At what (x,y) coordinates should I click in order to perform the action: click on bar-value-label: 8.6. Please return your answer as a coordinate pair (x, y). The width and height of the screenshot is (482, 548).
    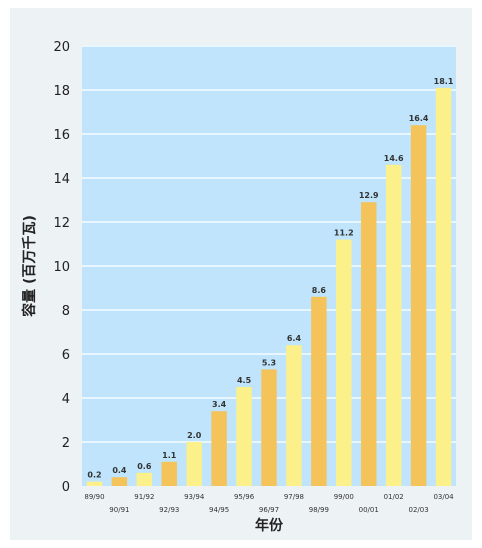
    Looking at the image, I should click on (319, 290).